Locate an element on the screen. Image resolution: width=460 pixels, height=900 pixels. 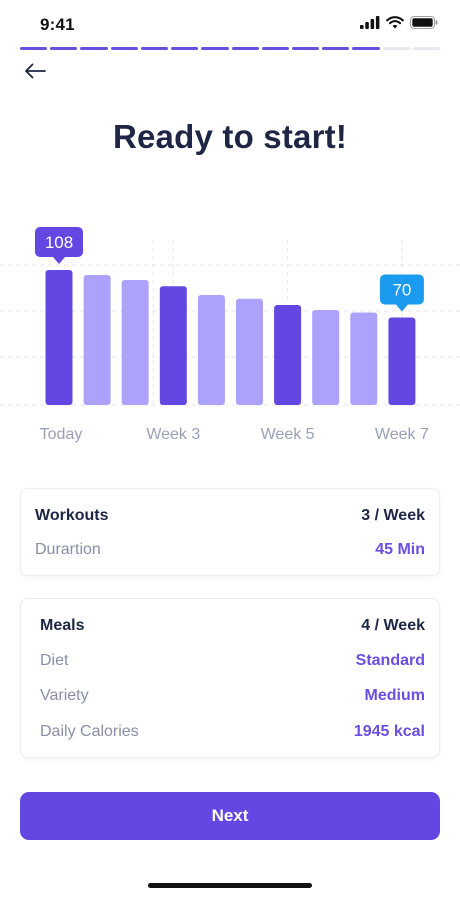
duration-label: Durartion is located at coordinates (68, 549).